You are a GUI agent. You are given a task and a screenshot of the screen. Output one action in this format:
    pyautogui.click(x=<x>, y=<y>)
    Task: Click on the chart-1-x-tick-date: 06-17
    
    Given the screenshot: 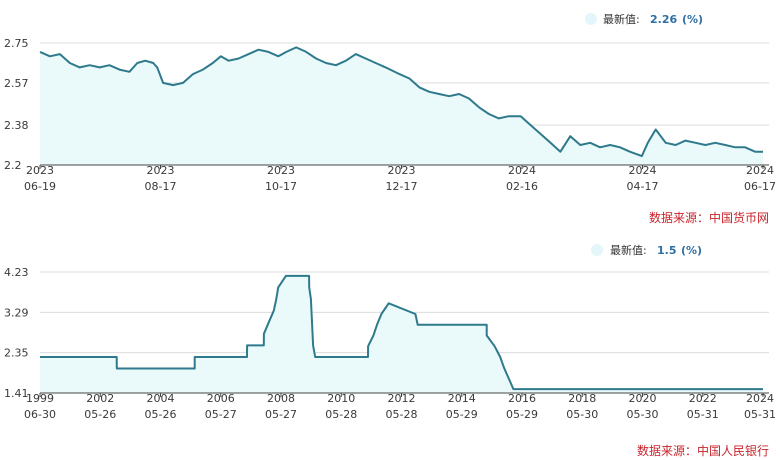 What is the action you would take?
    pyautogui.click(x=760, y=186)
    